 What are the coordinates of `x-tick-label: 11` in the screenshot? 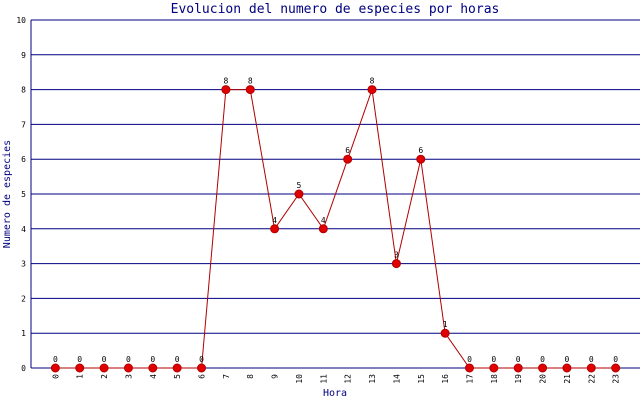 It's located at (323, 379).